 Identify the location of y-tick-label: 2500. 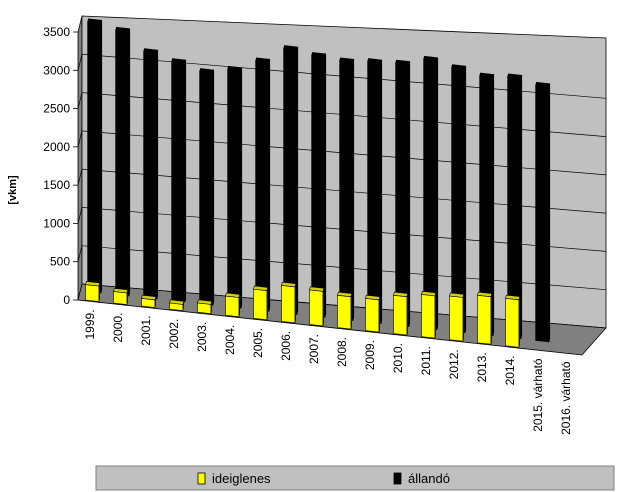
(56, 109).